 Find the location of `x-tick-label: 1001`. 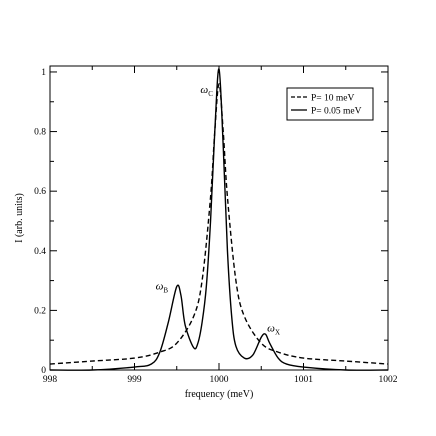

x-tick-label: 1001 is located at coordinates (303, 380).